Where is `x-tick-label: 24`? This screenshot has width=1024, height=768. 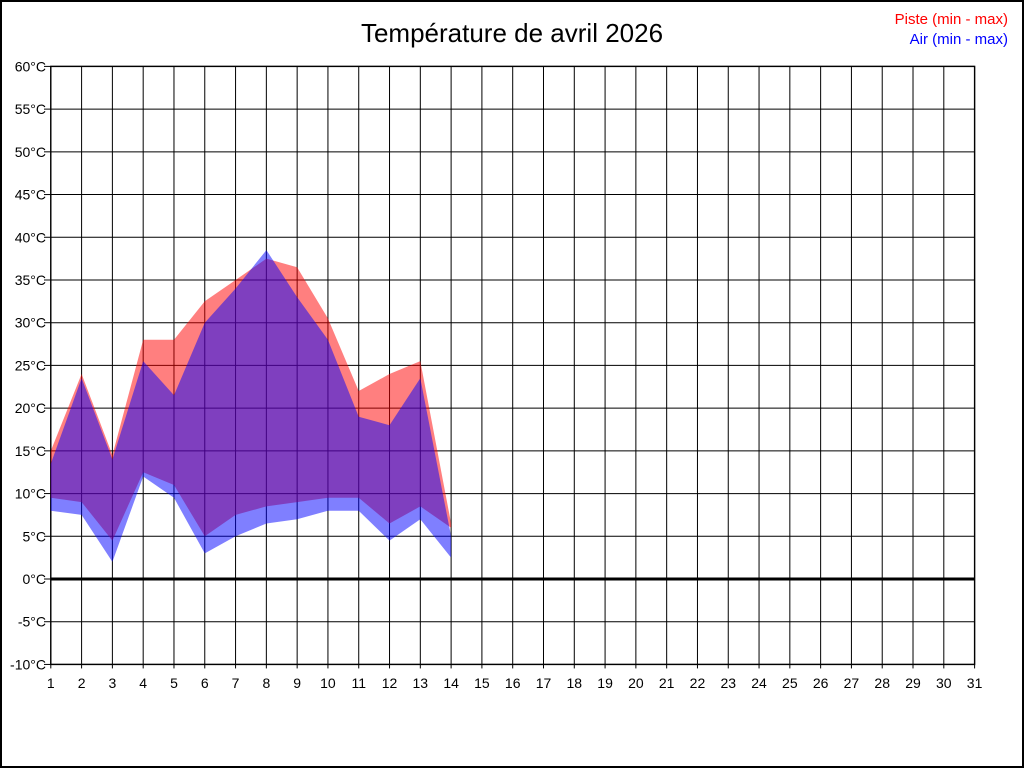
x-tick-label: 24 is located at coordinates (759, 683).